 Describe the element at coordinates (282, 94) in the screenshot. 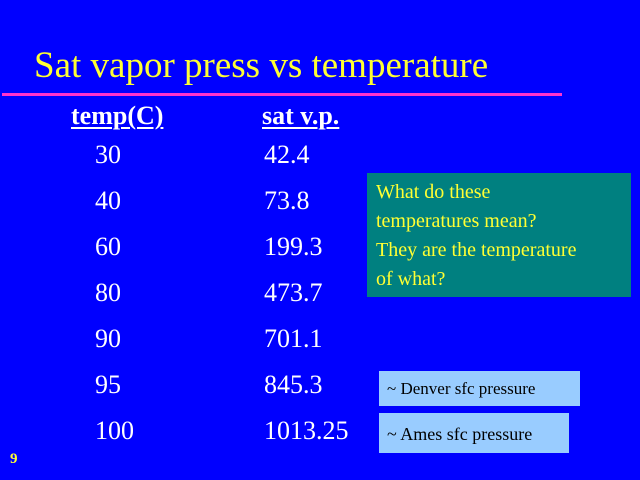

I see `title-divider` at that location.